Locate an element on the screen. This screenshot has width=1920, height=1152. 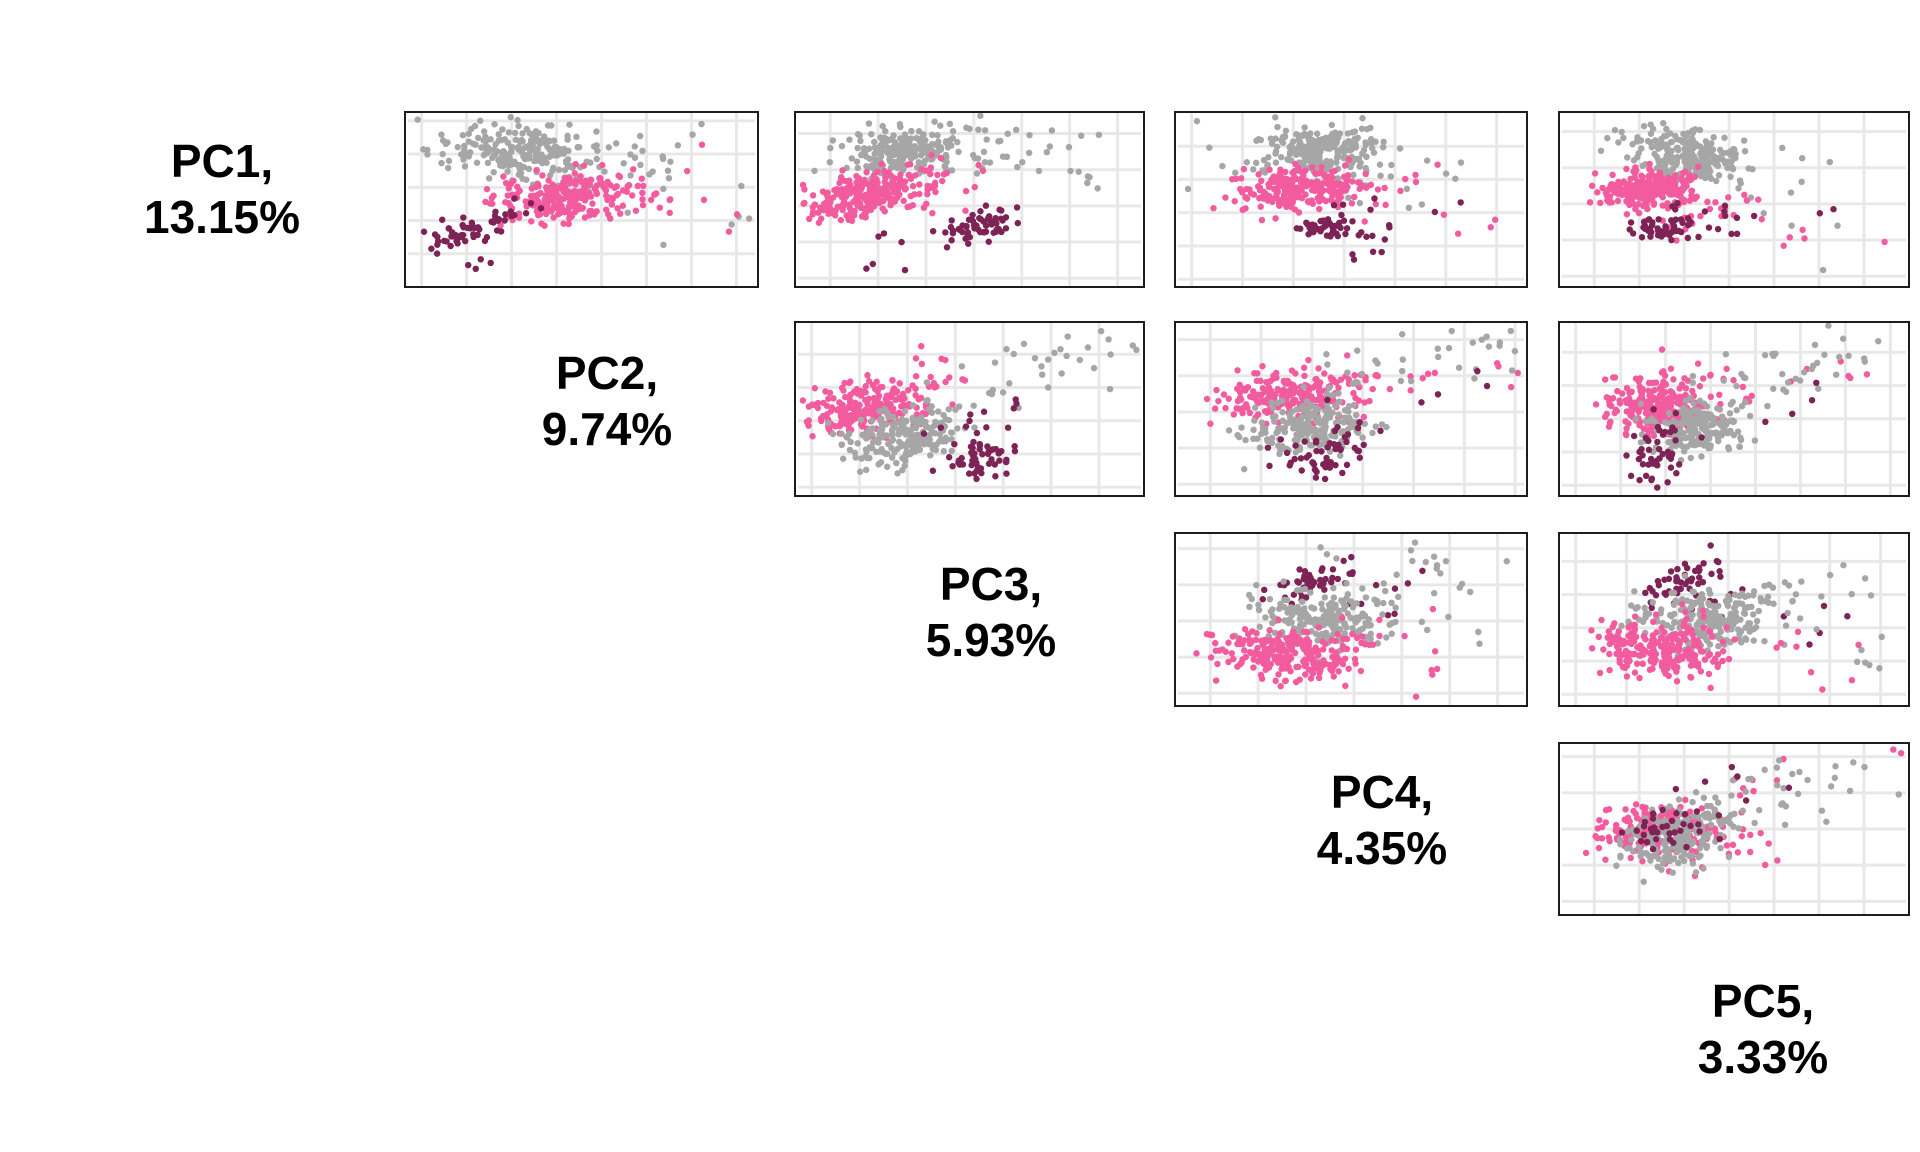
pc5-label-line1: PC5, is located at coordinates (1763, 1001).